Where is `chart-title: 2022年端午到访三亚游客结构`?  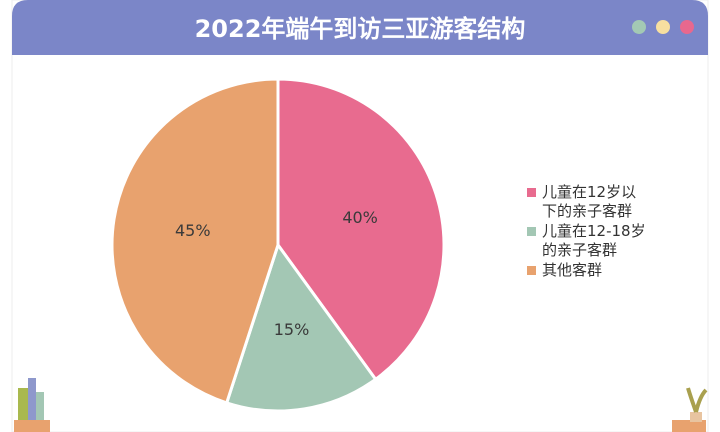
chart-title: 2022年端午到访三亚游客结构 is located at coordinates (360, 29).